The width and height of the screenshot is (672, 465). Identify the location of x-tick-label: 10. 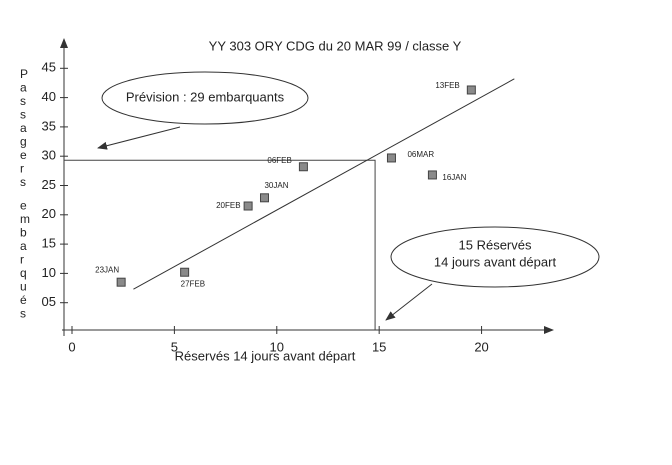
(277, 346).